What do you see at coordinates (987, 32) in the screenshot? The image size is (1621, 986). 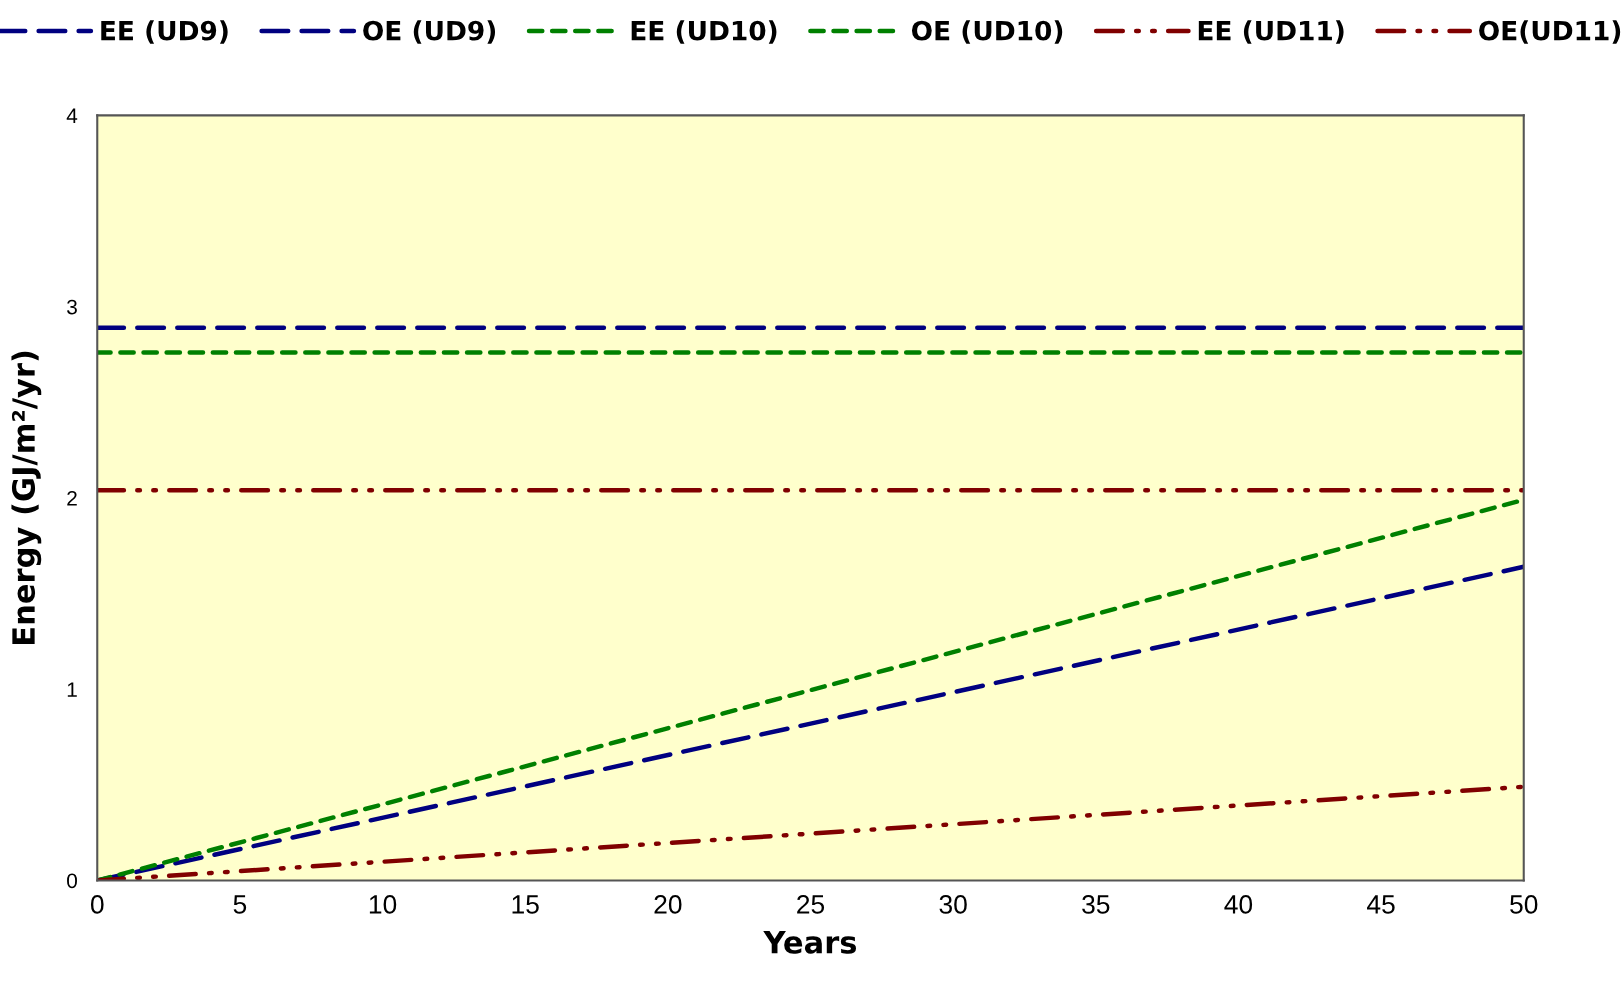 I see `legend-label: OE (UD10)` at bounding box center [987, 32].